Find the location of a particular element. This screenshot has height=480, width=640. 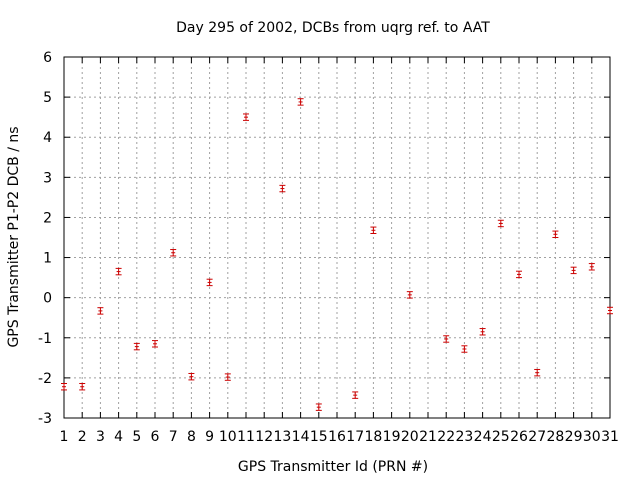

x-tick-label: 20 is located at coordinates (410, 437).